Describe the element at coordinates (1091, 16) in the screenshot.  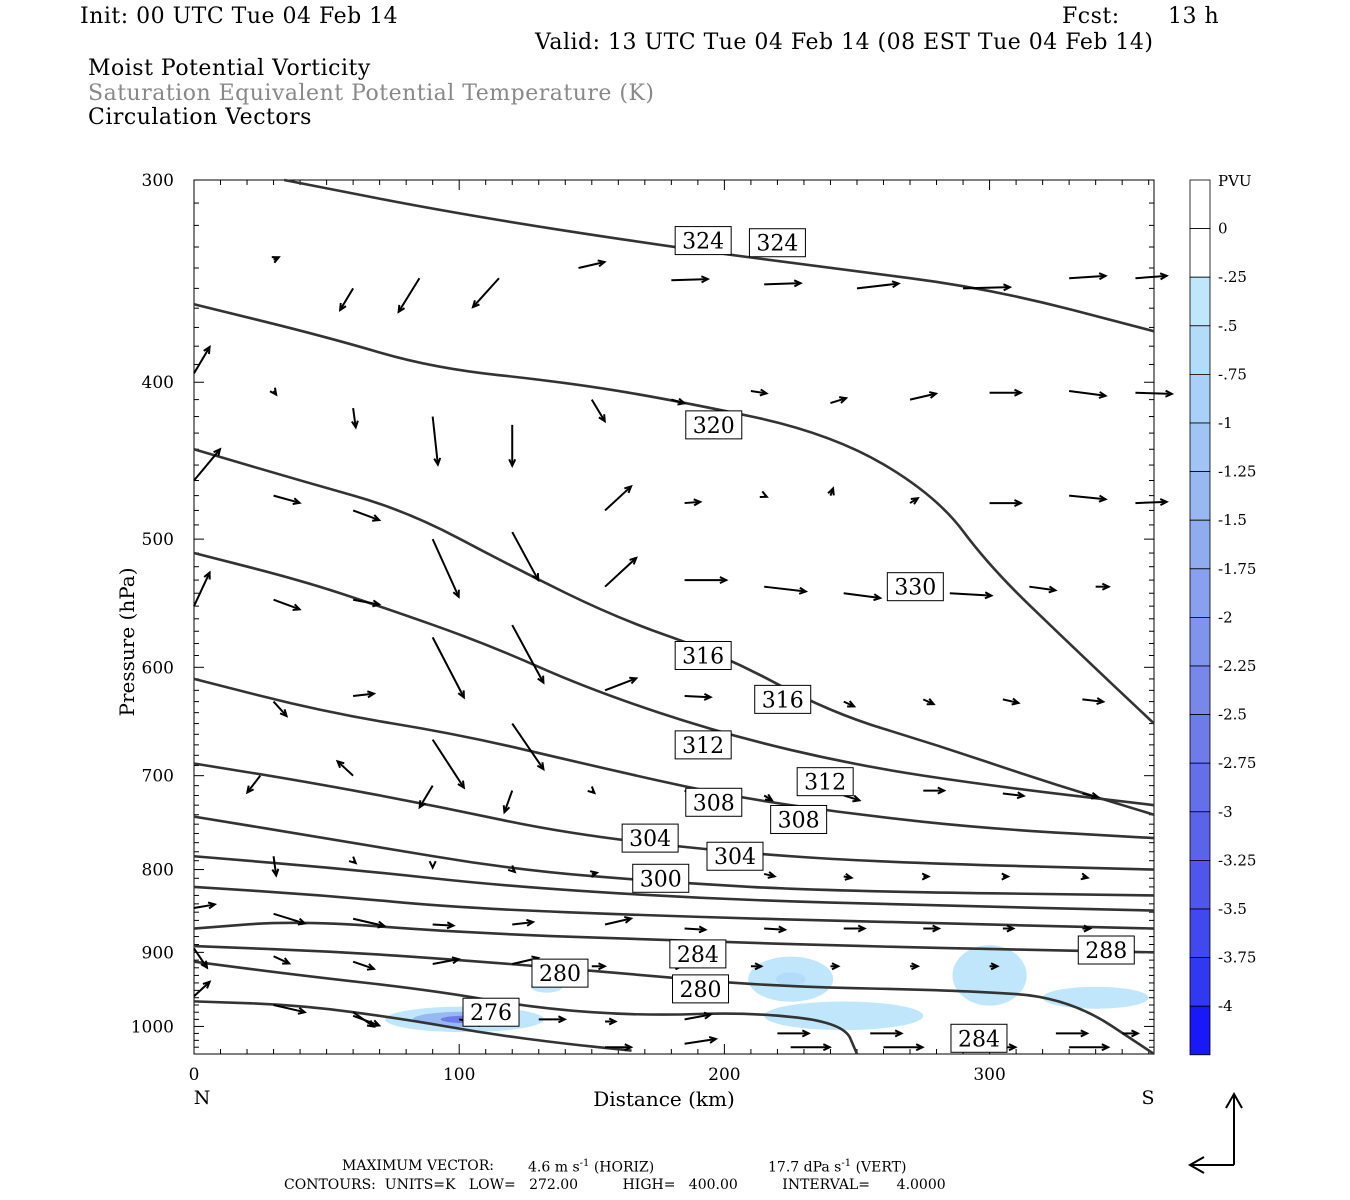
I see `fcst-label: Fcst:` at that location.